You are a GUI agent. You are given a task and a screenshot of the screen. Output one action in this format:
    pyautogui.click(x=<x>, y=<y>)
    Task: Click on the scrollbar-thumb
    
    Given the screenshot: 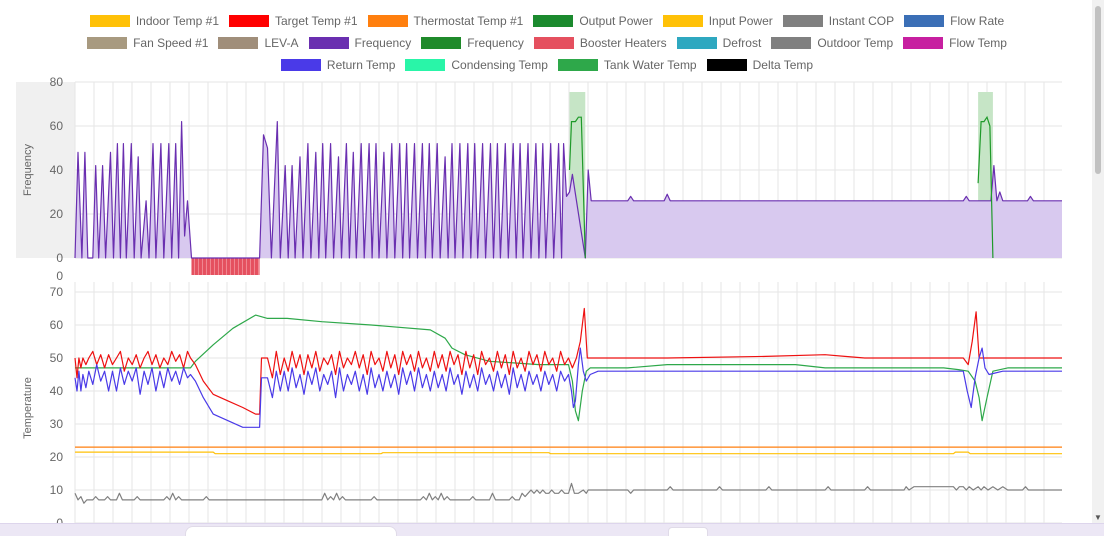 What is the action you would take?
    pyautogui.click(x=1098, y=90)
    